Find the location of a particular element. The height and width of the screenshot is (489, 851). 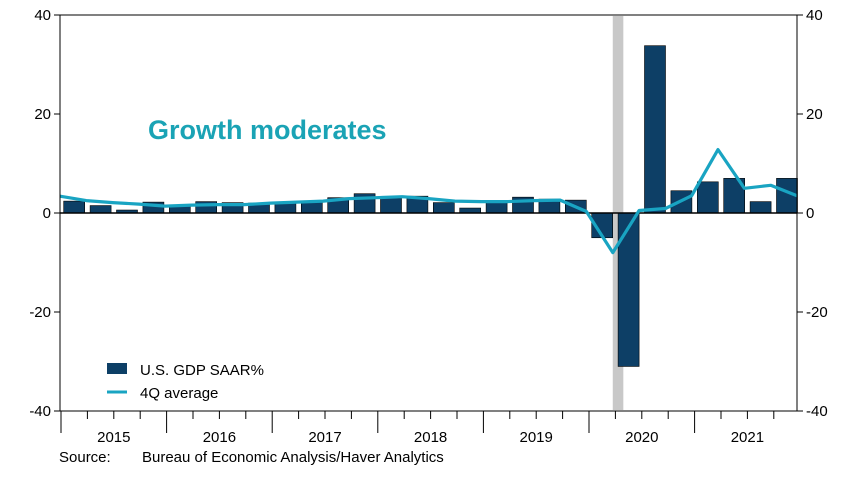

left-y-axis: -40 -20 0 20 40 is located at coordinates (44, 213).